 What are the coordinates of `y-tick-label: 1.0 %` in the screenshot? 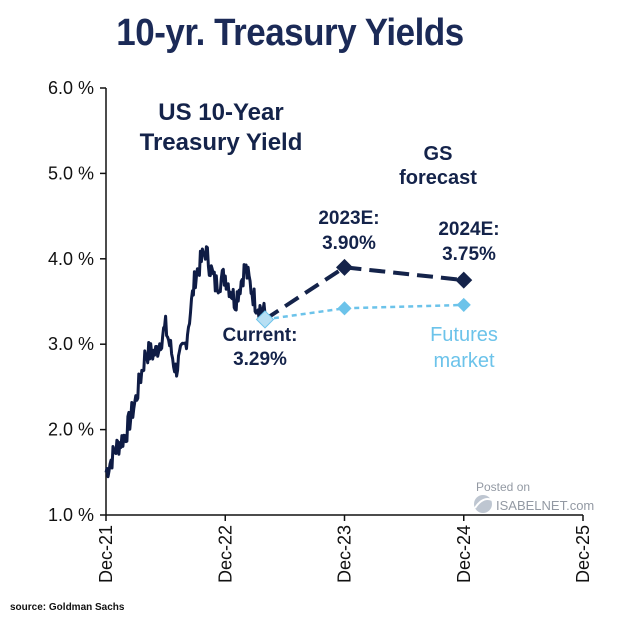 It's located at (71, 515).